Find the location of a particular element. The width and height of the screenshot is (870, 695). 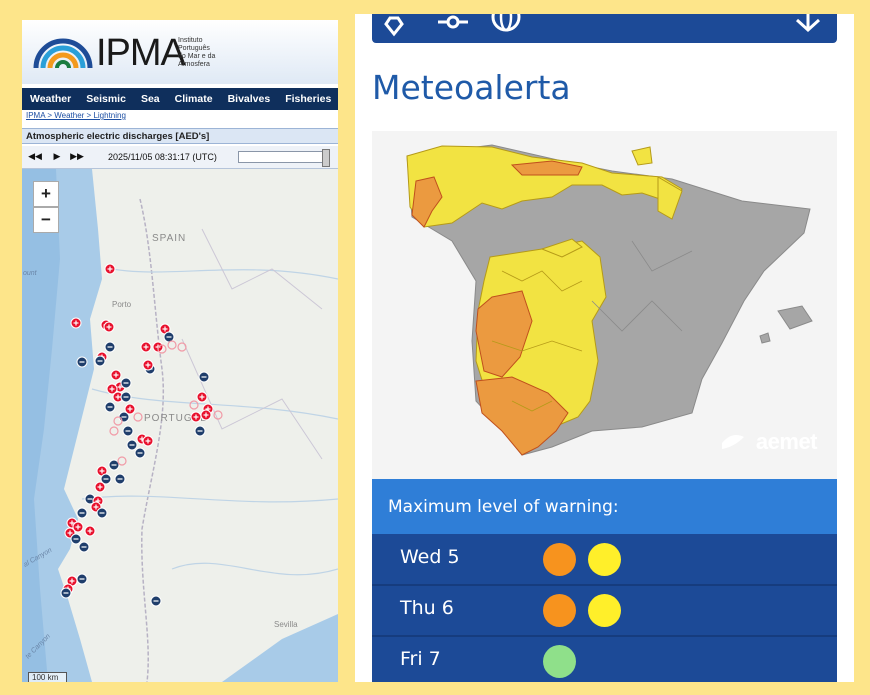

gulf-of-cadiz is located at coordinates (280, 648).